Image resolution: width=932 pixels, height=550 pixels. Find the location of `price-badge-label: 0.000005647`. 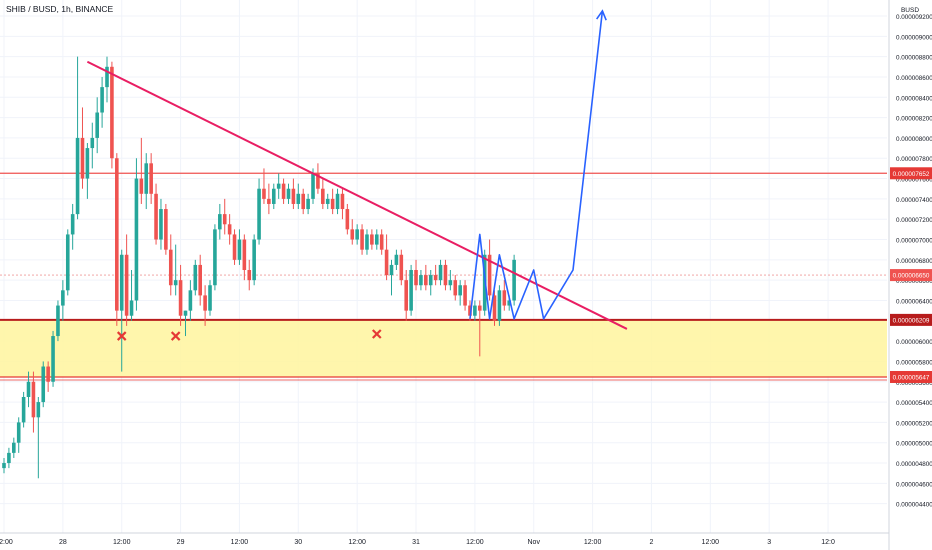

price-badge-label: 0.000005647 is located at coordinates (911, 377).